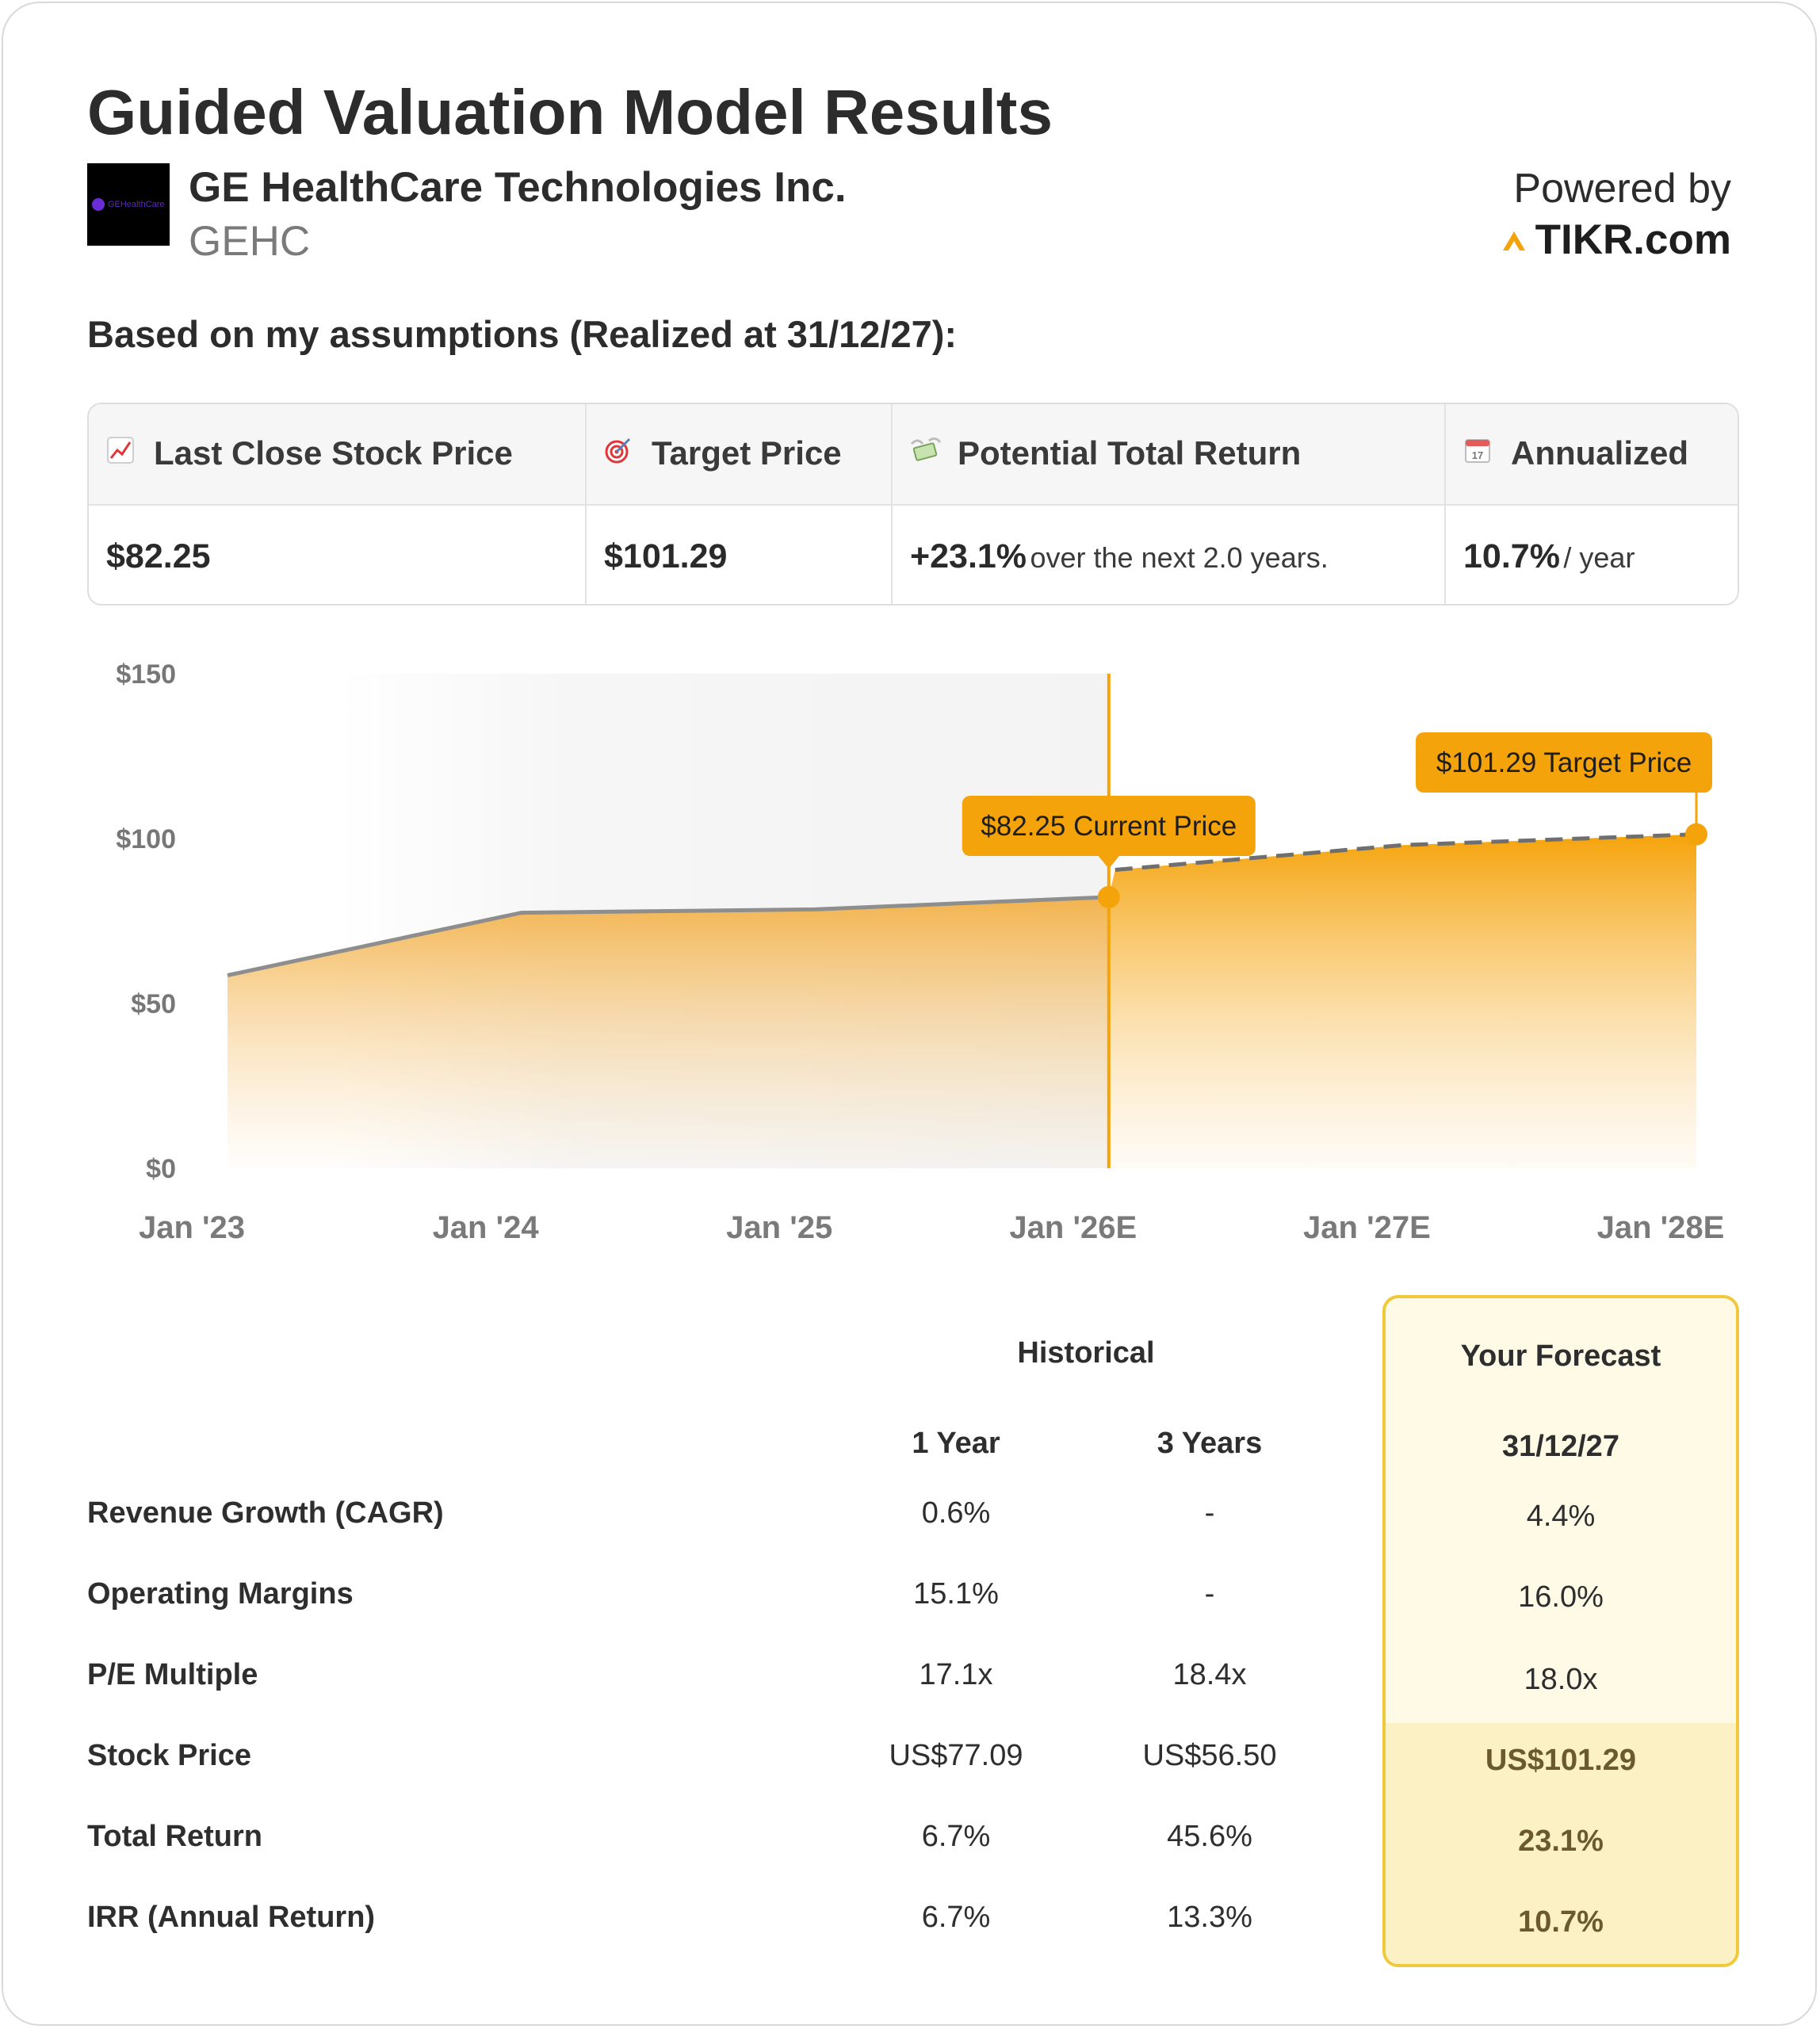 This screenshot has height=2029, width=1820. Describe the element at coordinates (926, 454) in the screenshot. I see `money-with-wings-icon` at that location.